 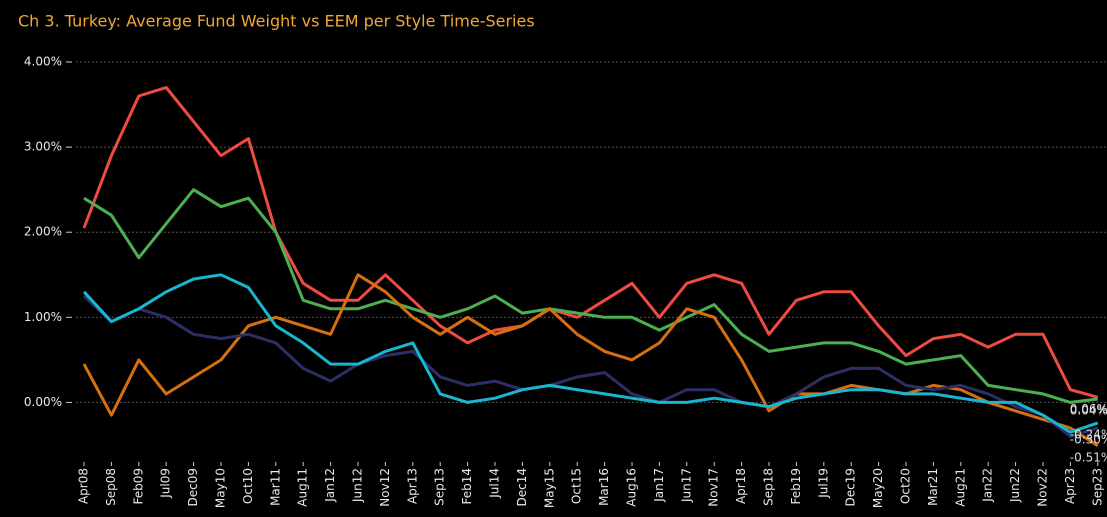 What do you see at coordinates (43, 402) in the screenshot?
I see `y-tick-label: 0.00%` at bounding box center [43, 402].